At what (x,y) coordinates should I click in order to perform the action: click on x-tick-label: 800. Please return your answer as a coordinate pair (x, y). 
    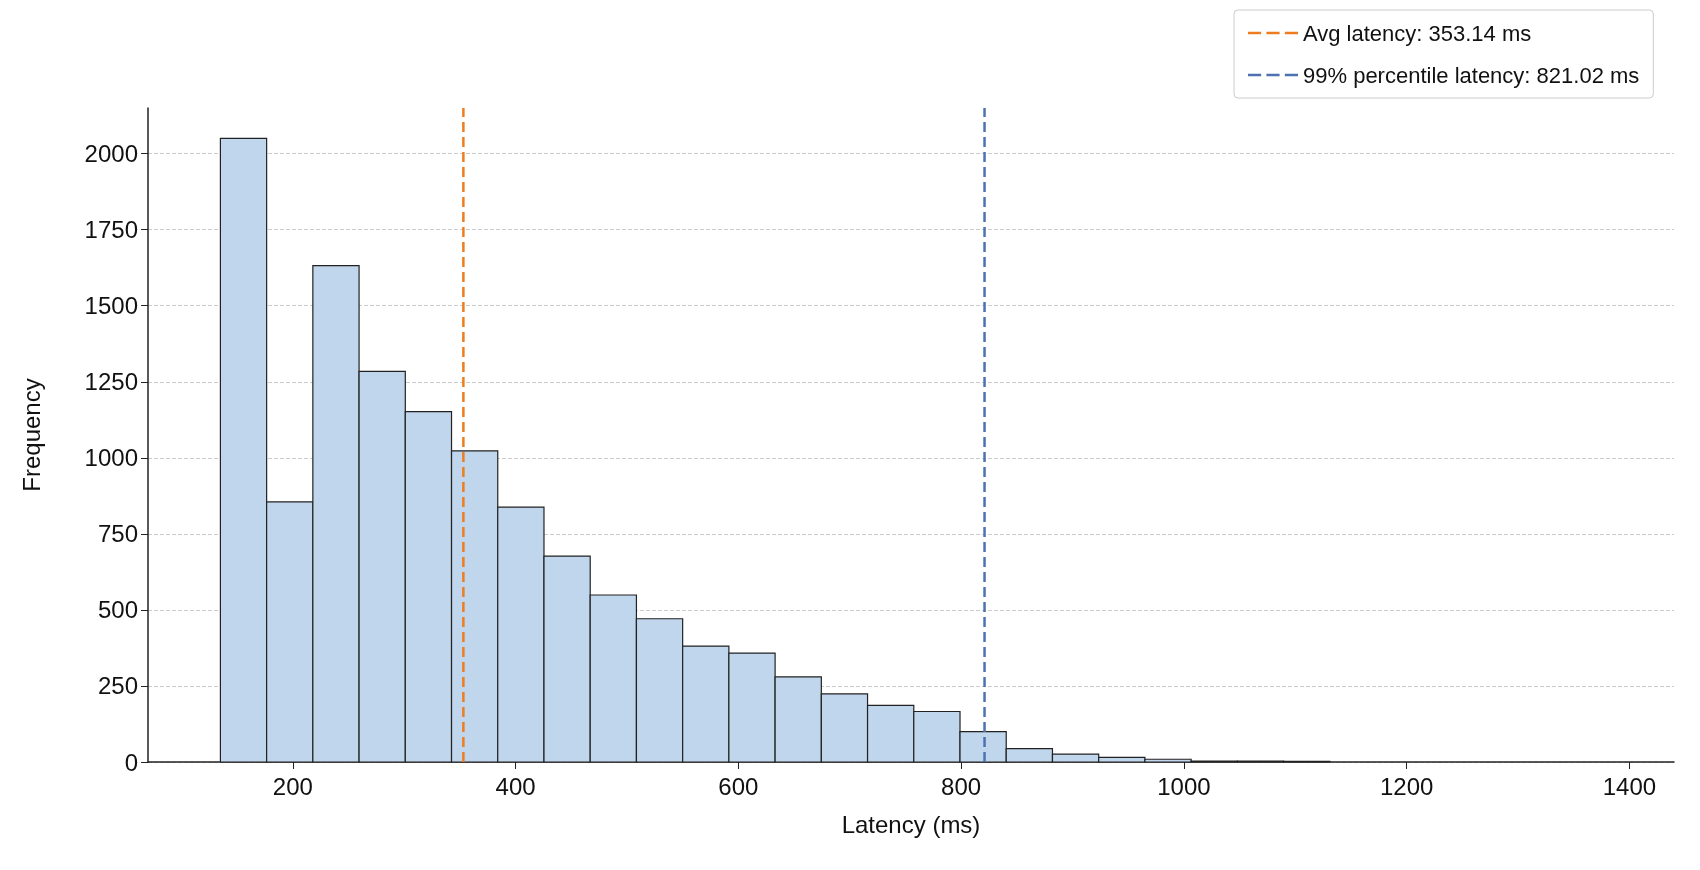
    Looking at the image, I should click on (961, 786).